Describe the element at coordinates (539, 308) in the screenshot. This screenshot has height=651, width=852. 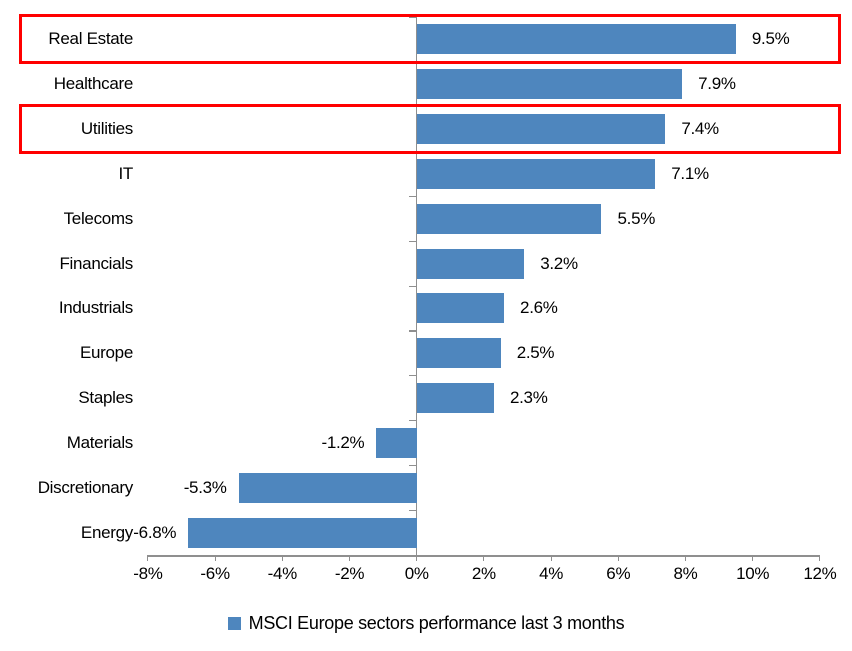
I see `value-label: 2.6%` at that location.